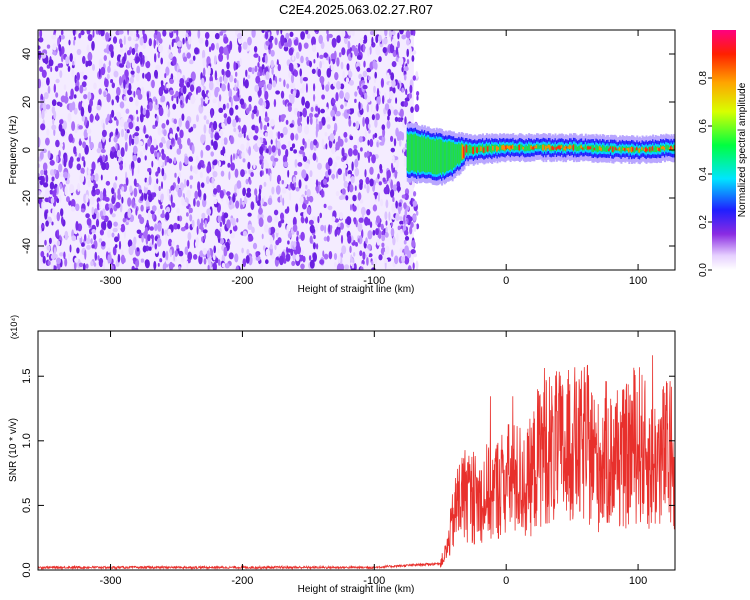 The width and height of the screenshot is (750, 600). Describe the element at coordinates (374, 281) in the screenshot. I see `x-tick-label: -100` at that location.